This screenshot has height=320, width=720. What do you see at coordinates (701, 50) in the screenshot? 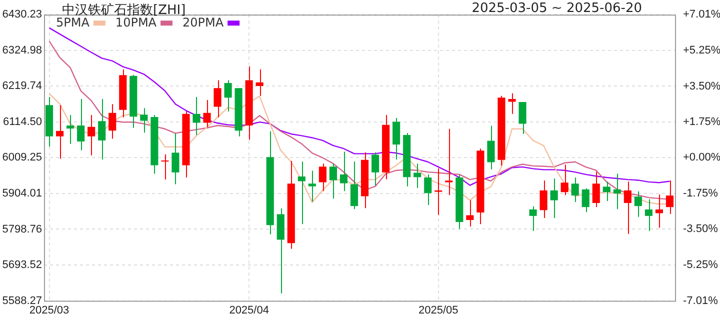
I see `y2-tick-label: +5.25%` at bounding box center [701, 50].